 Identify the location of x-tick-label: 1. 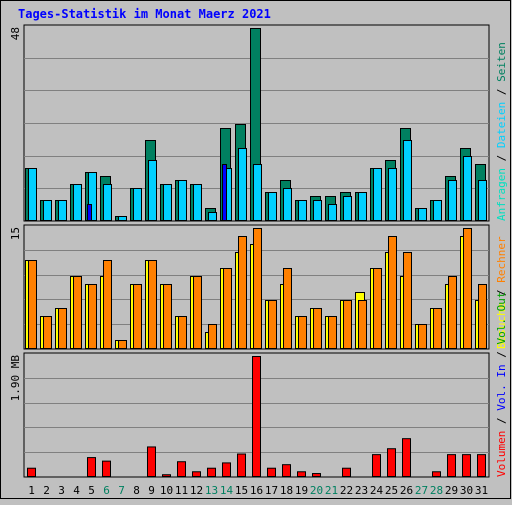
(31, 490).